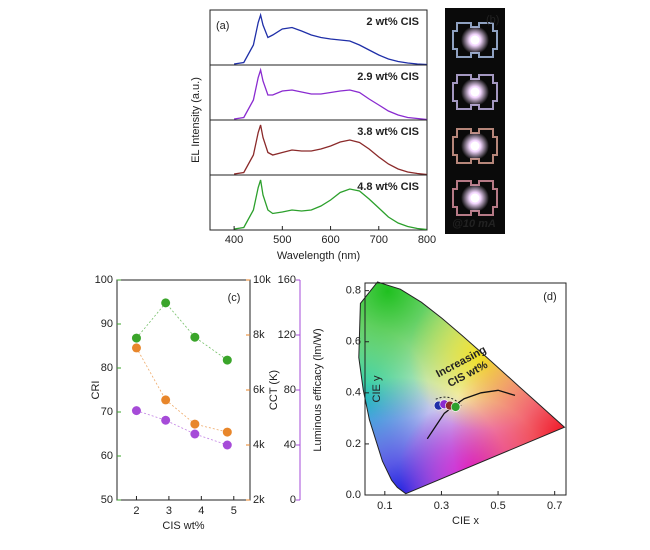 This screenshot has width=650, height=550. I want to click on y3-tick-label: 40, so click(290, 445).